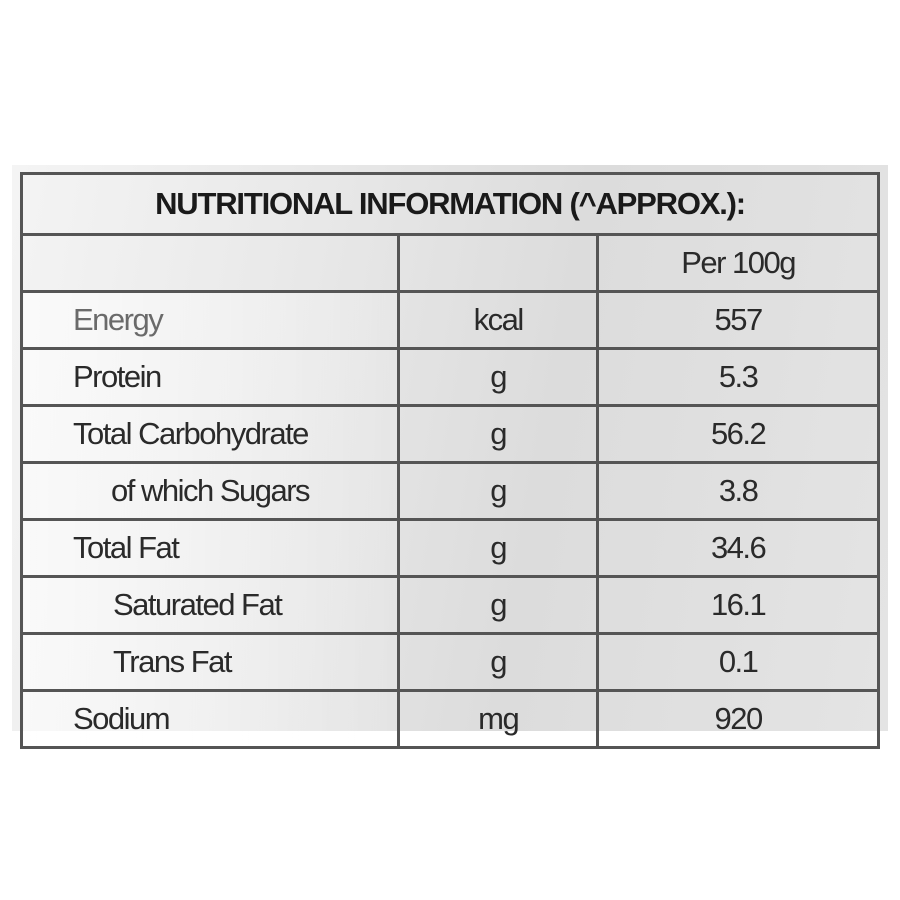 This screenshot has width=900, height=900. What do you see at coordinates (210, 377) in the screenshot?
I see `nutrient-name: Protein` at bounding box center [210, 377].